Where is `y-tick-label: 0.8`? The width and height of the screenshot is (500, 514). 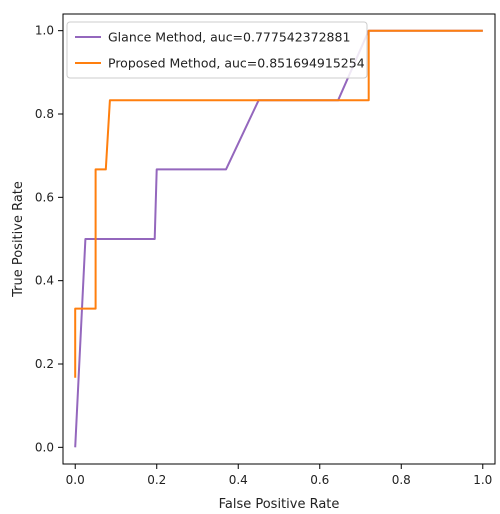 y-tick-label: 0.8 is located at coordinates (44, 114).